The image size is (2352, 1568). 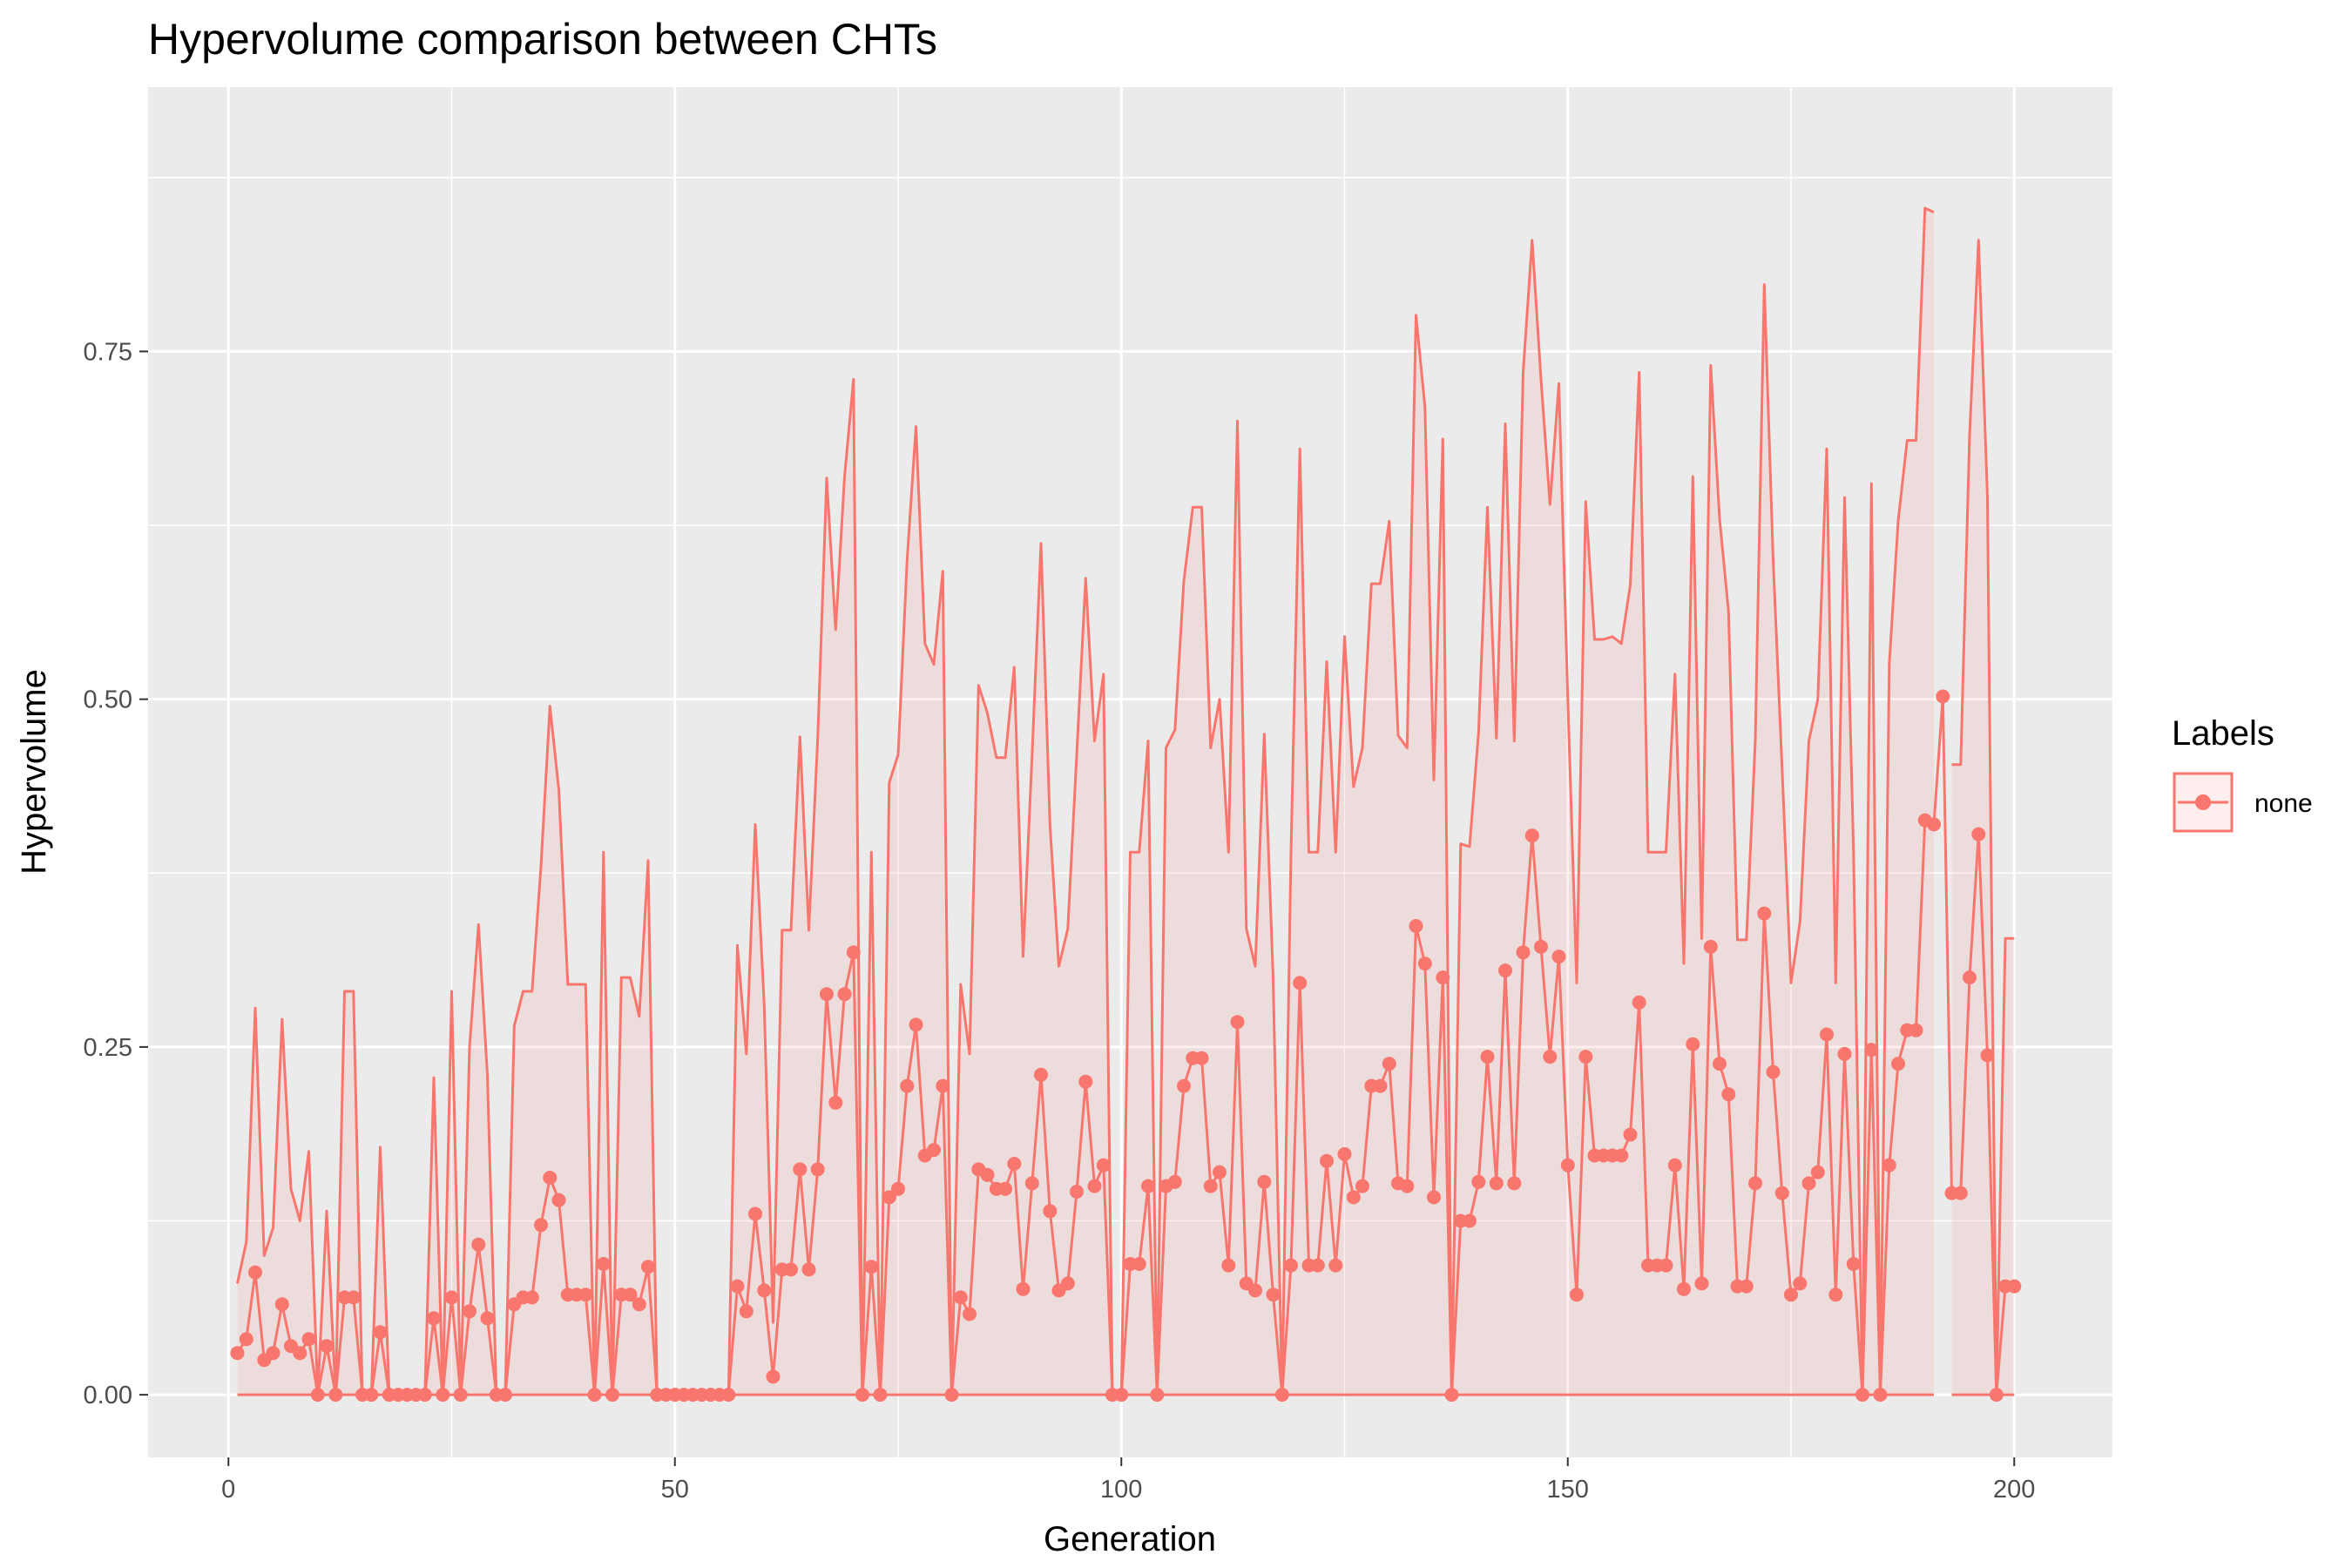 I want to click on legend-title: Labels, so click(x=2223, y=733).